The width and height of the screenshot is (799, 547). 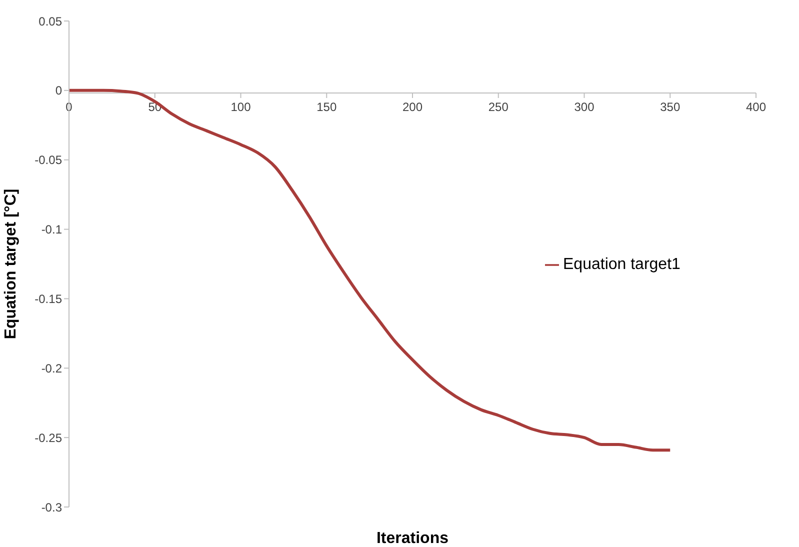 I want to click on y-tick-label: -0.15, so click(x=48, y=299).